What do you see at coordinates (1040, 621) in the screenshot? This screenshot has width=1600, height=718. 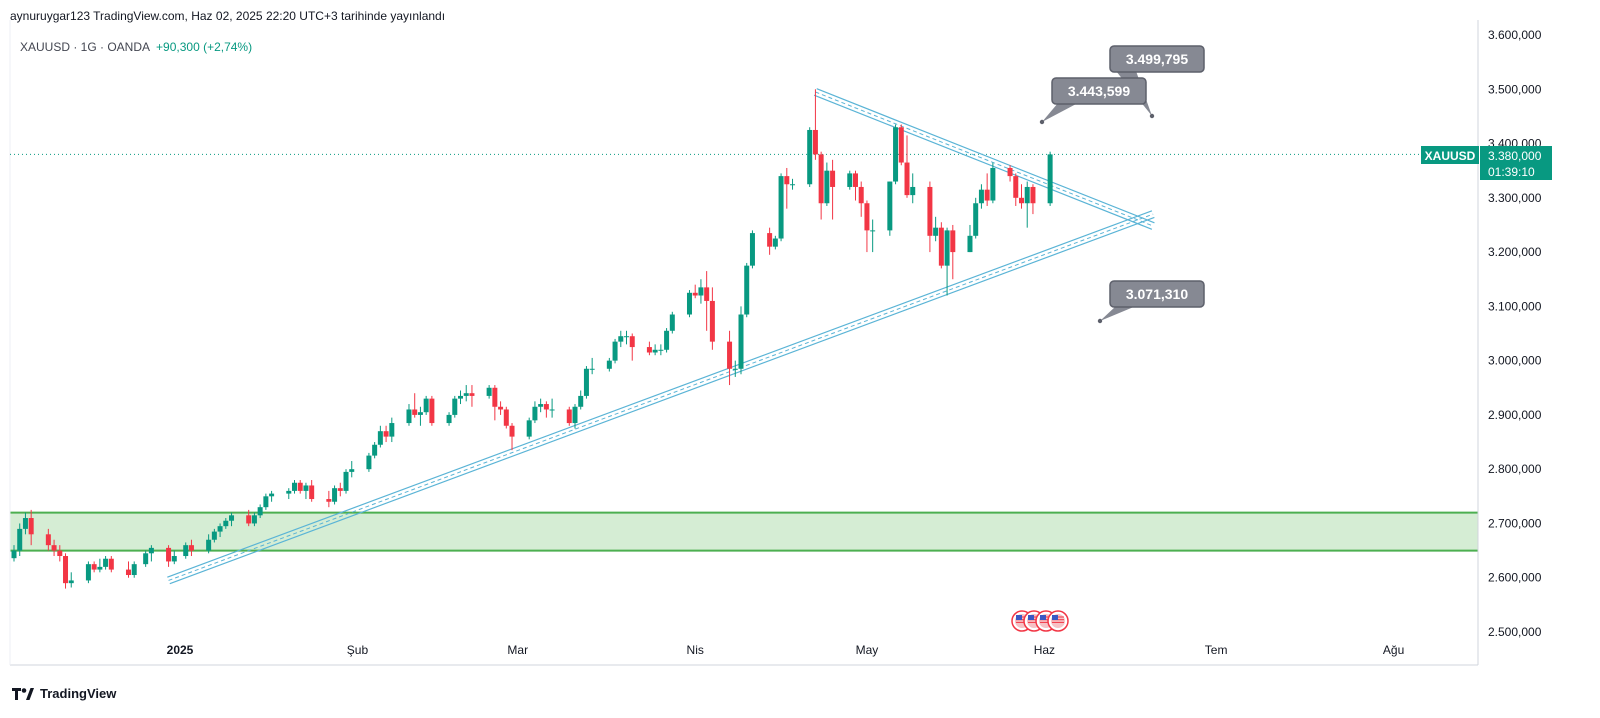 I see `event-flags` at bounding box center [1040, 621].